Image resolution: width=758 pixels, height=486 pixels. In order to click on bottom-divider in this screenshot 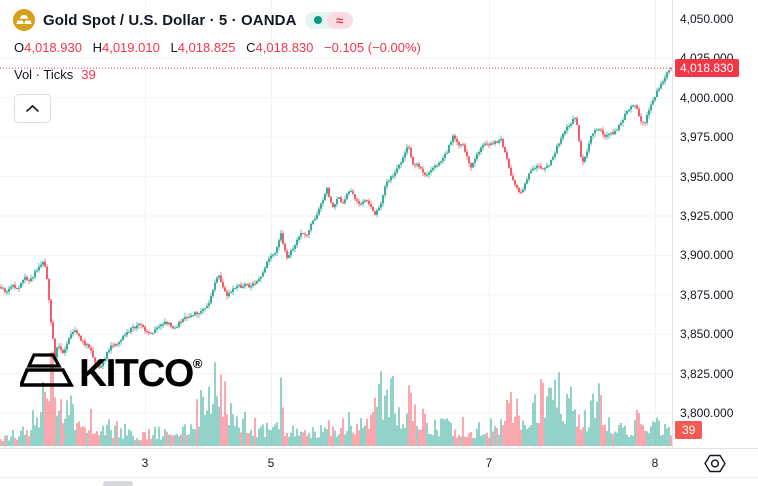, I will do `click(379, 477)`.